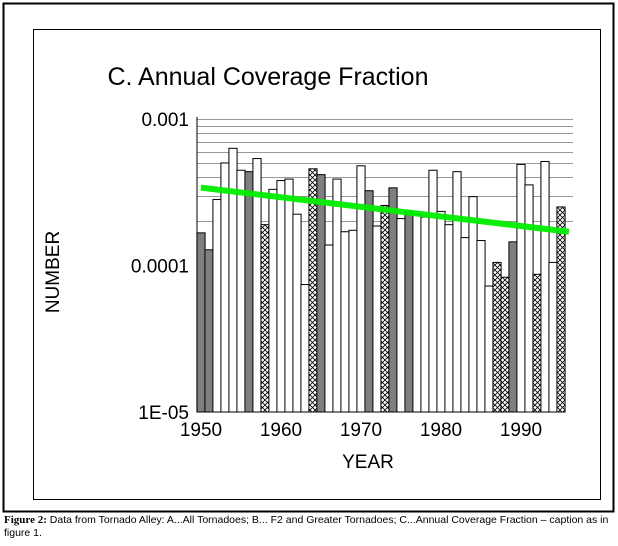 Image resolution: width=618 pixels, height=546 pixels. I want to click on x-axis-label: YEAR, so click(368, 462).